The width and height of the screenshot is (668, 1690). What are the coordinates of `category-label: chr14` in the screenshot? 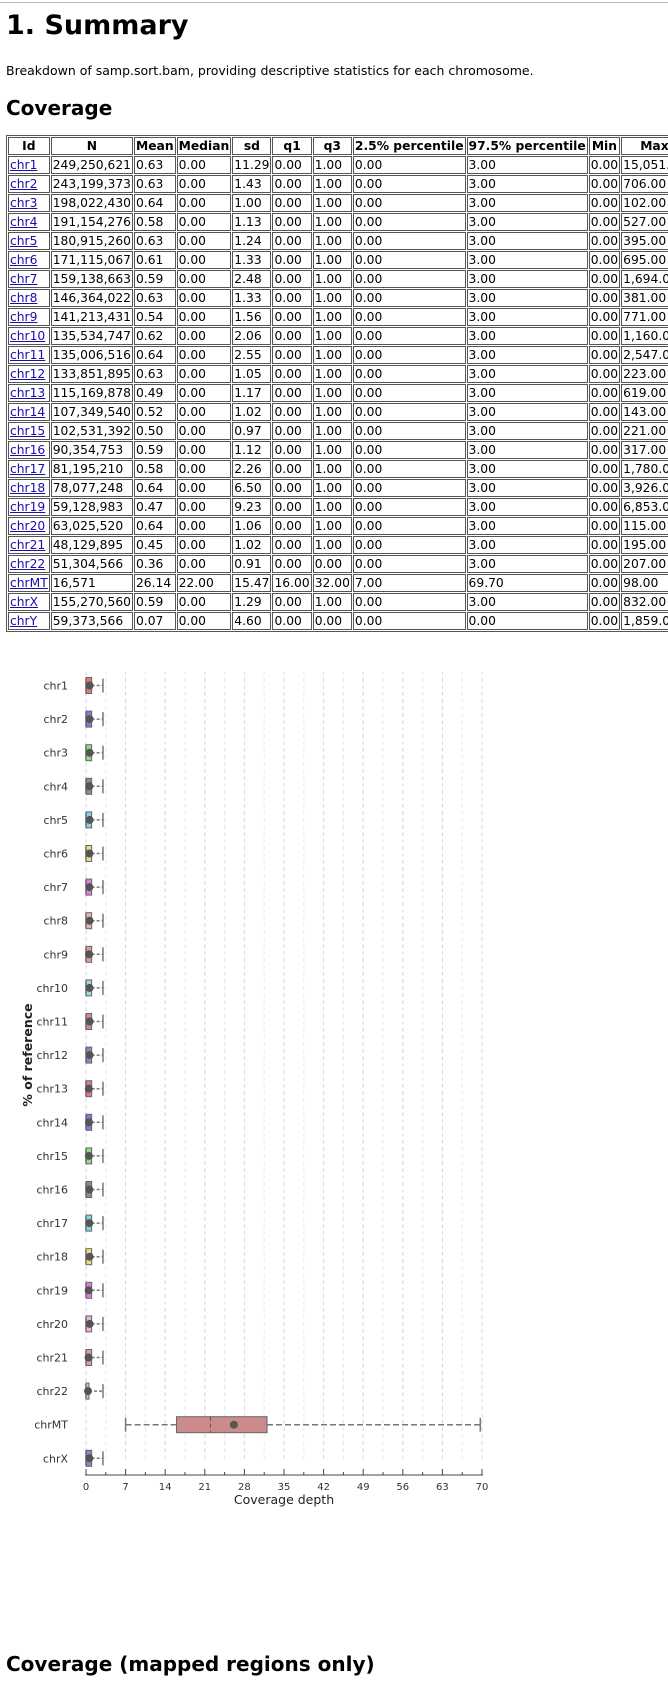 It's located at (52, 1122).